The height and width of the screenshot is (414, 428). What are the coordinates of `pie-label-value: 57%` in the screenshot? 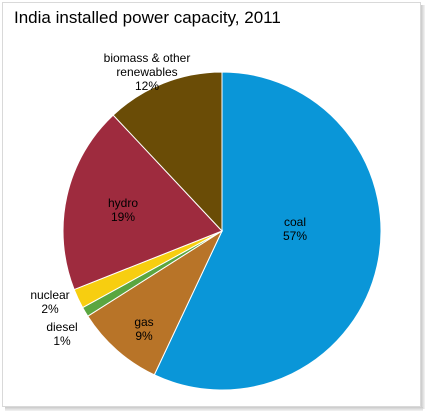 It's located at (295, 236).